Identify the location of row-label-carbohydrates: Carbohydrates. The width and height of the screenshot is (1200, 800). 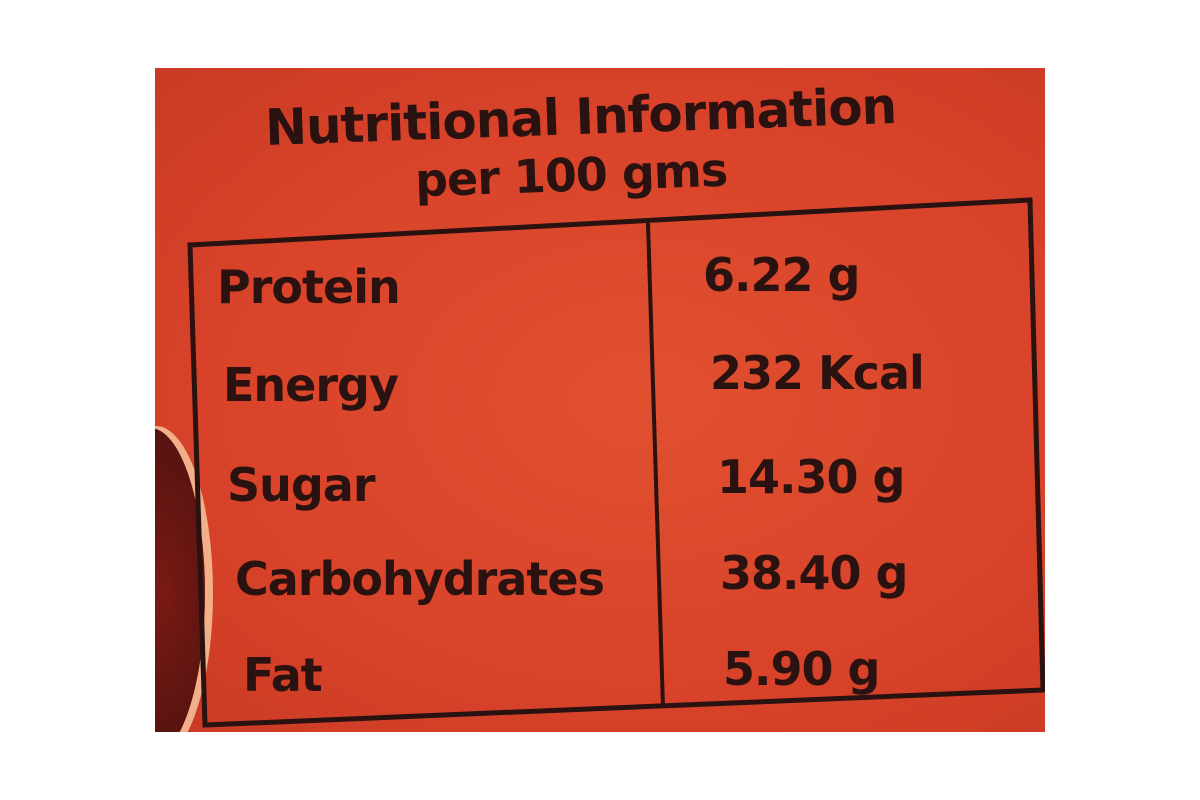
(420, 579).